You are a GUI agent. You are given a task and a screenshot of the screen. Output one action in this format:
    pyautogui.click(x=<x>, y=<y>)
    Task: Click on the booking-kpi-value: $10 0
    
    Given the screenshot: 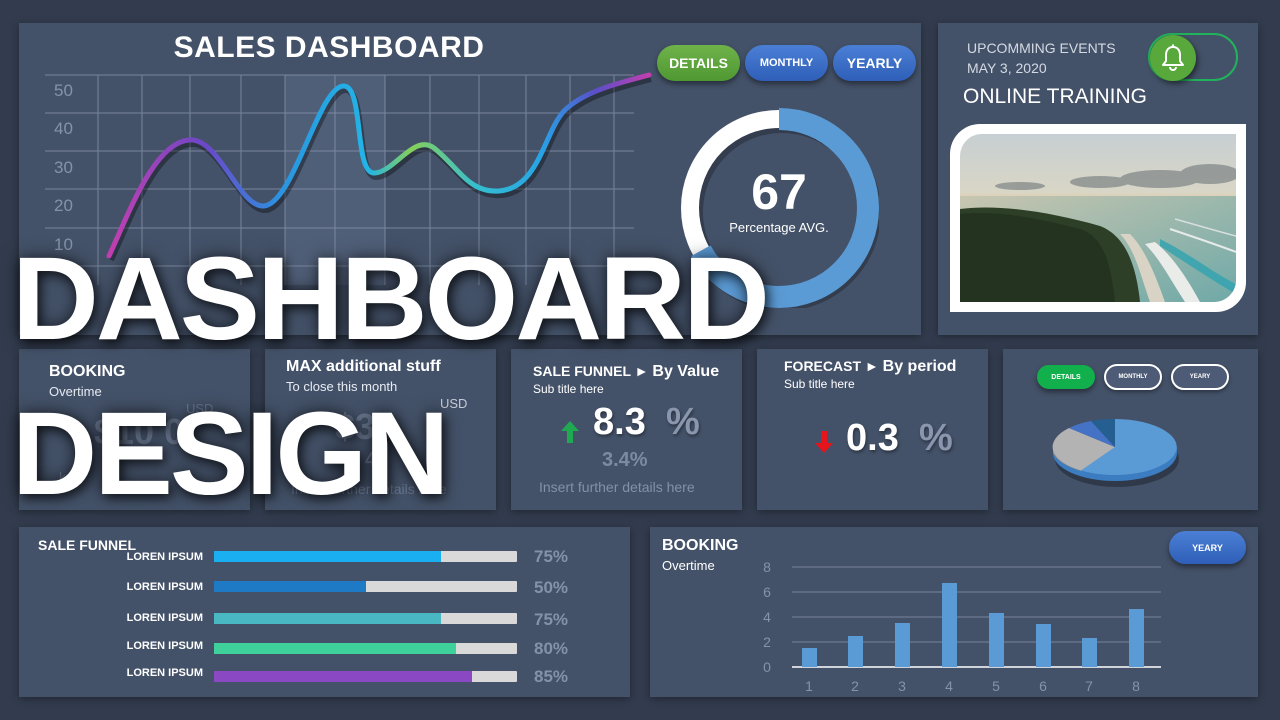 What is the action you would take?
    pyautogui.click(x=139, y=431)
    